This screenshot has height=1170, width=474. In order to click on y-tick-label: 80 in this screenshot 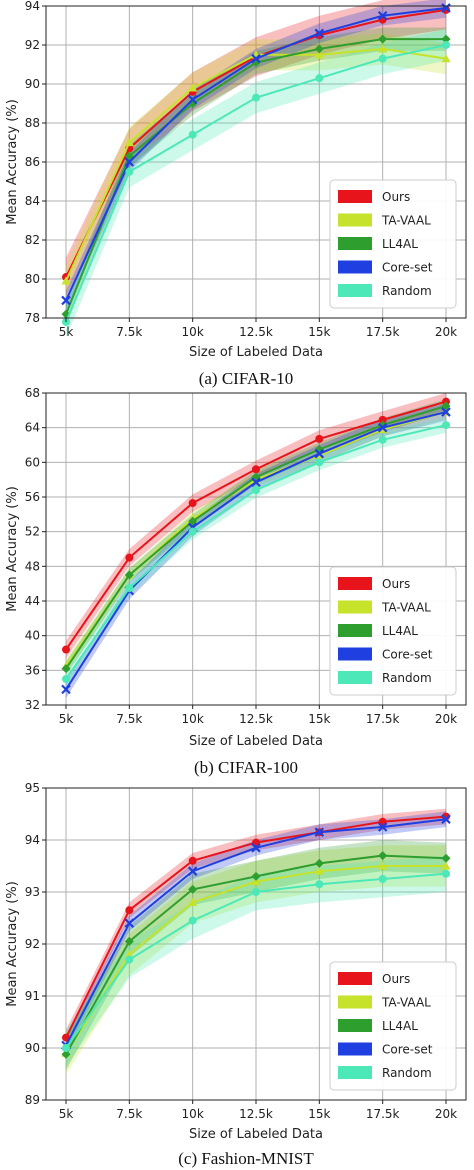, I will do `click(32, 279)`.